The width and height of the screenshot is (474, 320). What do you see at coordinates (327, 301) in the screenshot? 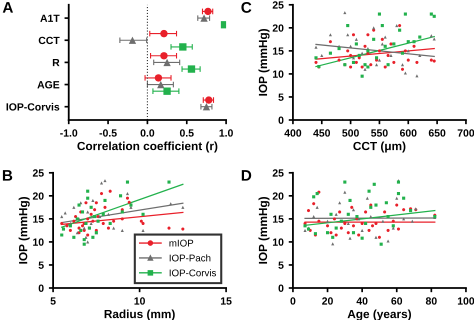
I see `x-tick-label: 20` at bounding box center [327, 301].